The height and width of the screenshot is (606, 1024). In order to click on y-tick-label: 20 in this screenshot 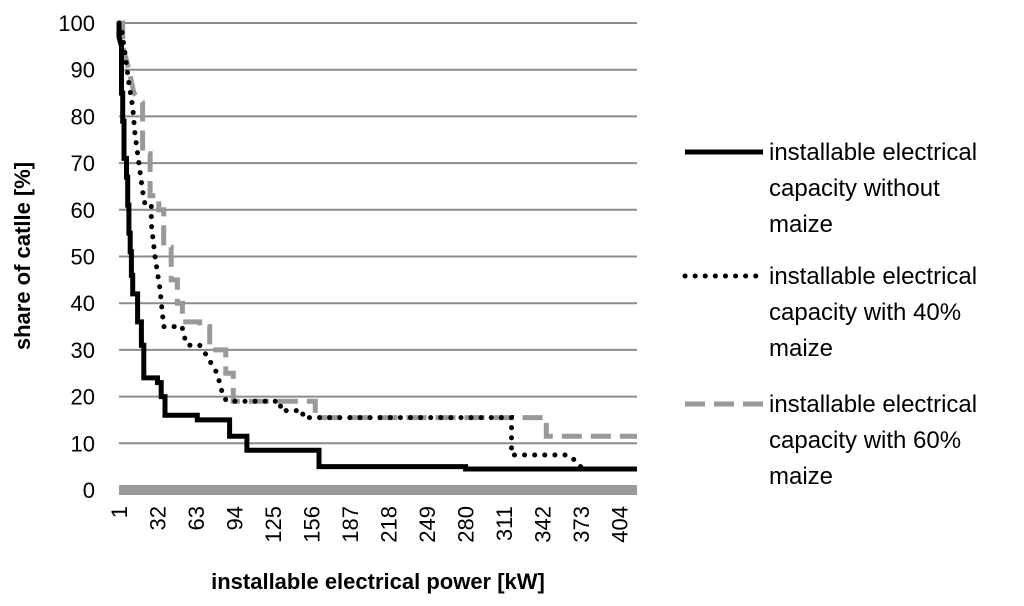, I will do `click(83, 397)`.